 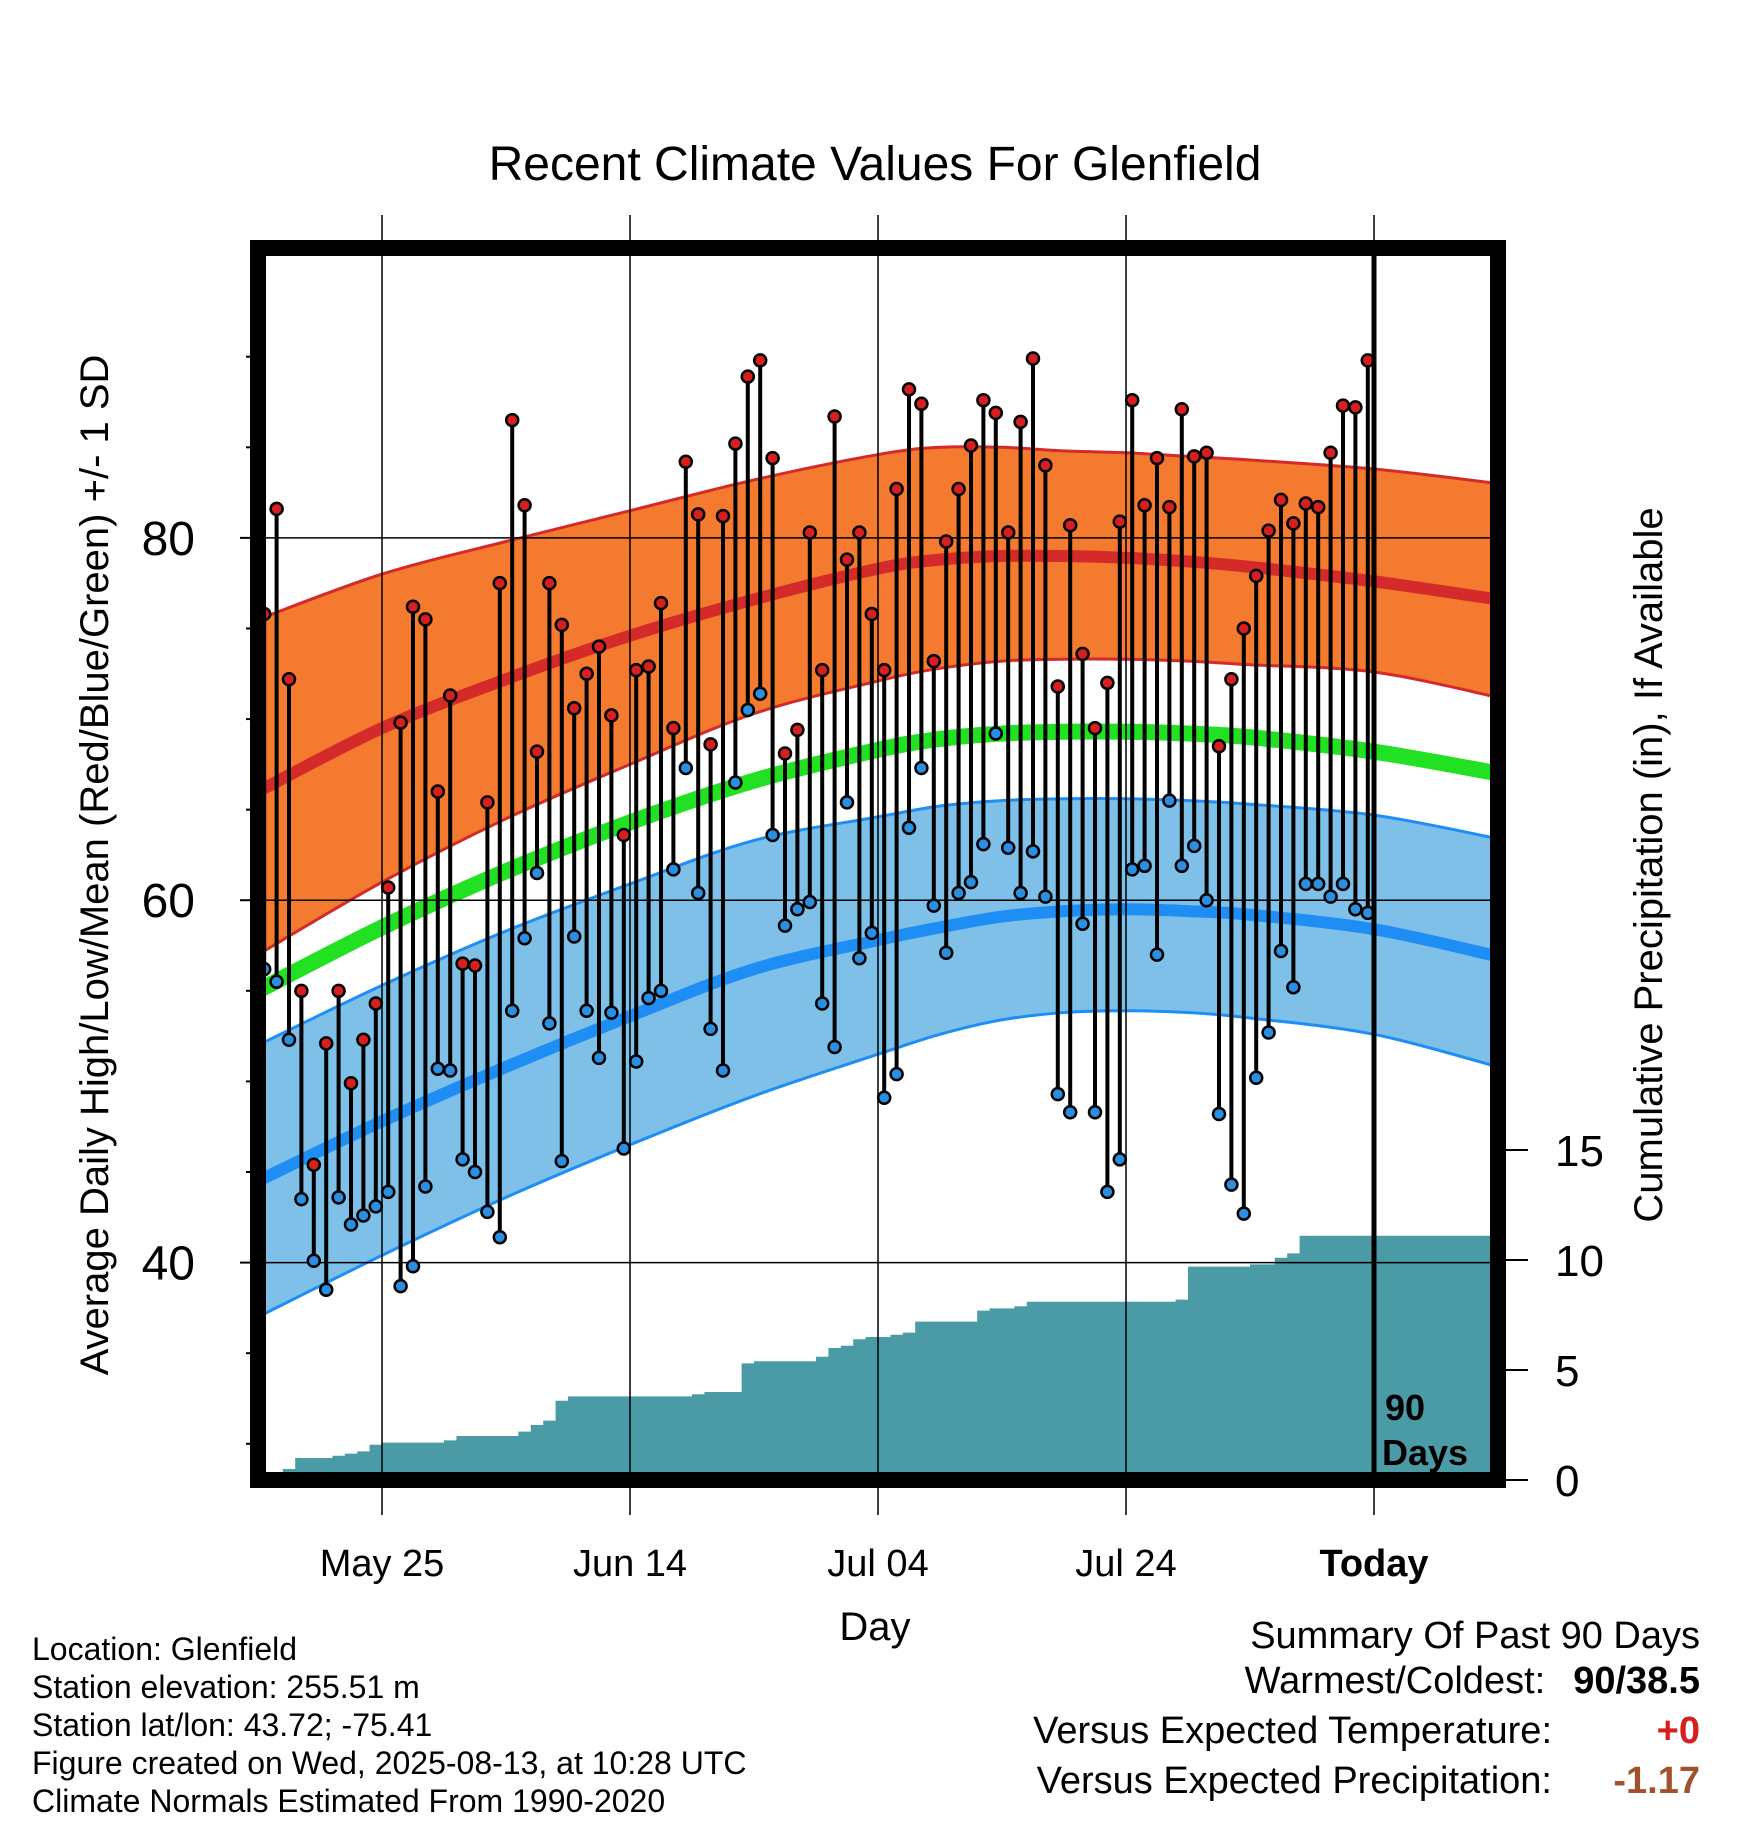 What do you see at coordinates (1475, 1636) in the screenshot?
I see `summary-heading: Summary Of Past 90 Days` at bounding box center [1475, 1636].